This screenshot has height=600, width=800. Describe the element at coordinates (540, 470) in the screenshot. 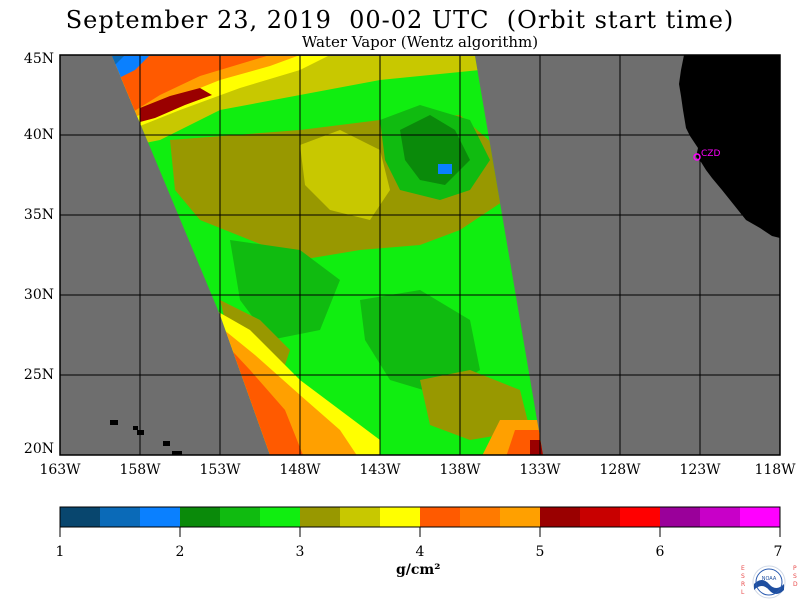

I see `lon-label-133w: 133W` at that location.